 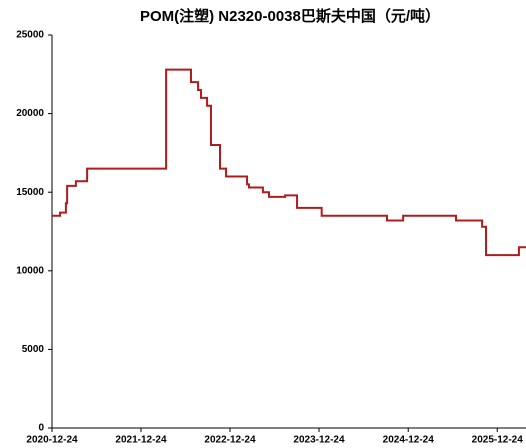 What do you see at coordinates (41, 428) in the screenshot?
I see `y-tick-label: 0` at bounding box center [41, 428].